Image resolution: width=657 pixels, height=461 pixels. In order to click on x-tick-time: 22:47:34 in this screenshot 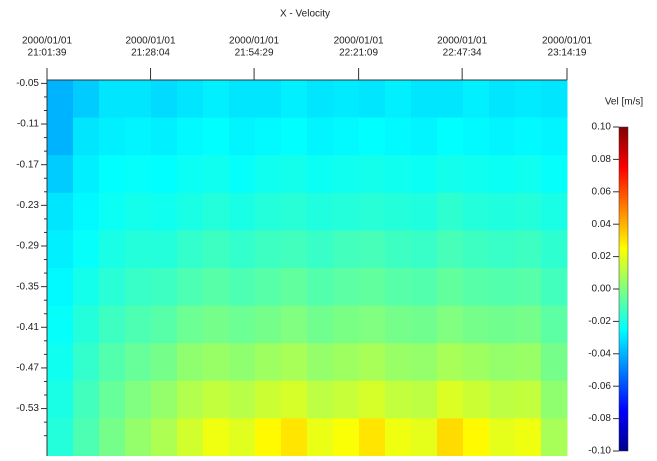, I will do `click(462, 53)`.